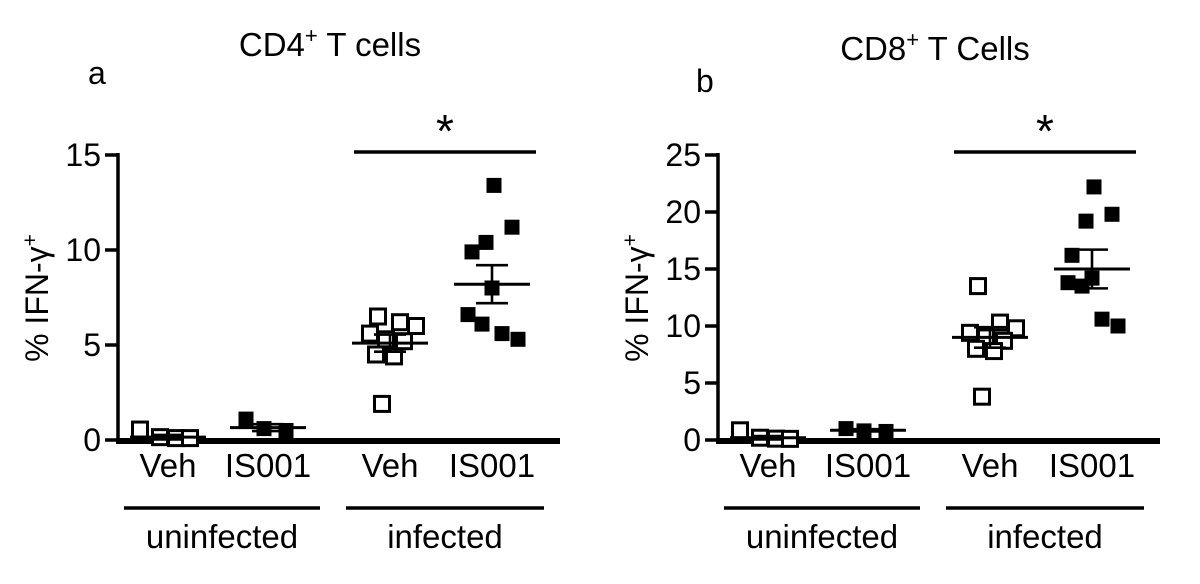 The width and height of the screenshot is (1200, 584). What do you see at coordinates (637, 298) in the screenshot?
I see `panel-b-y-axis-label: % IFN-γ+` at bounding box center [637, 298].